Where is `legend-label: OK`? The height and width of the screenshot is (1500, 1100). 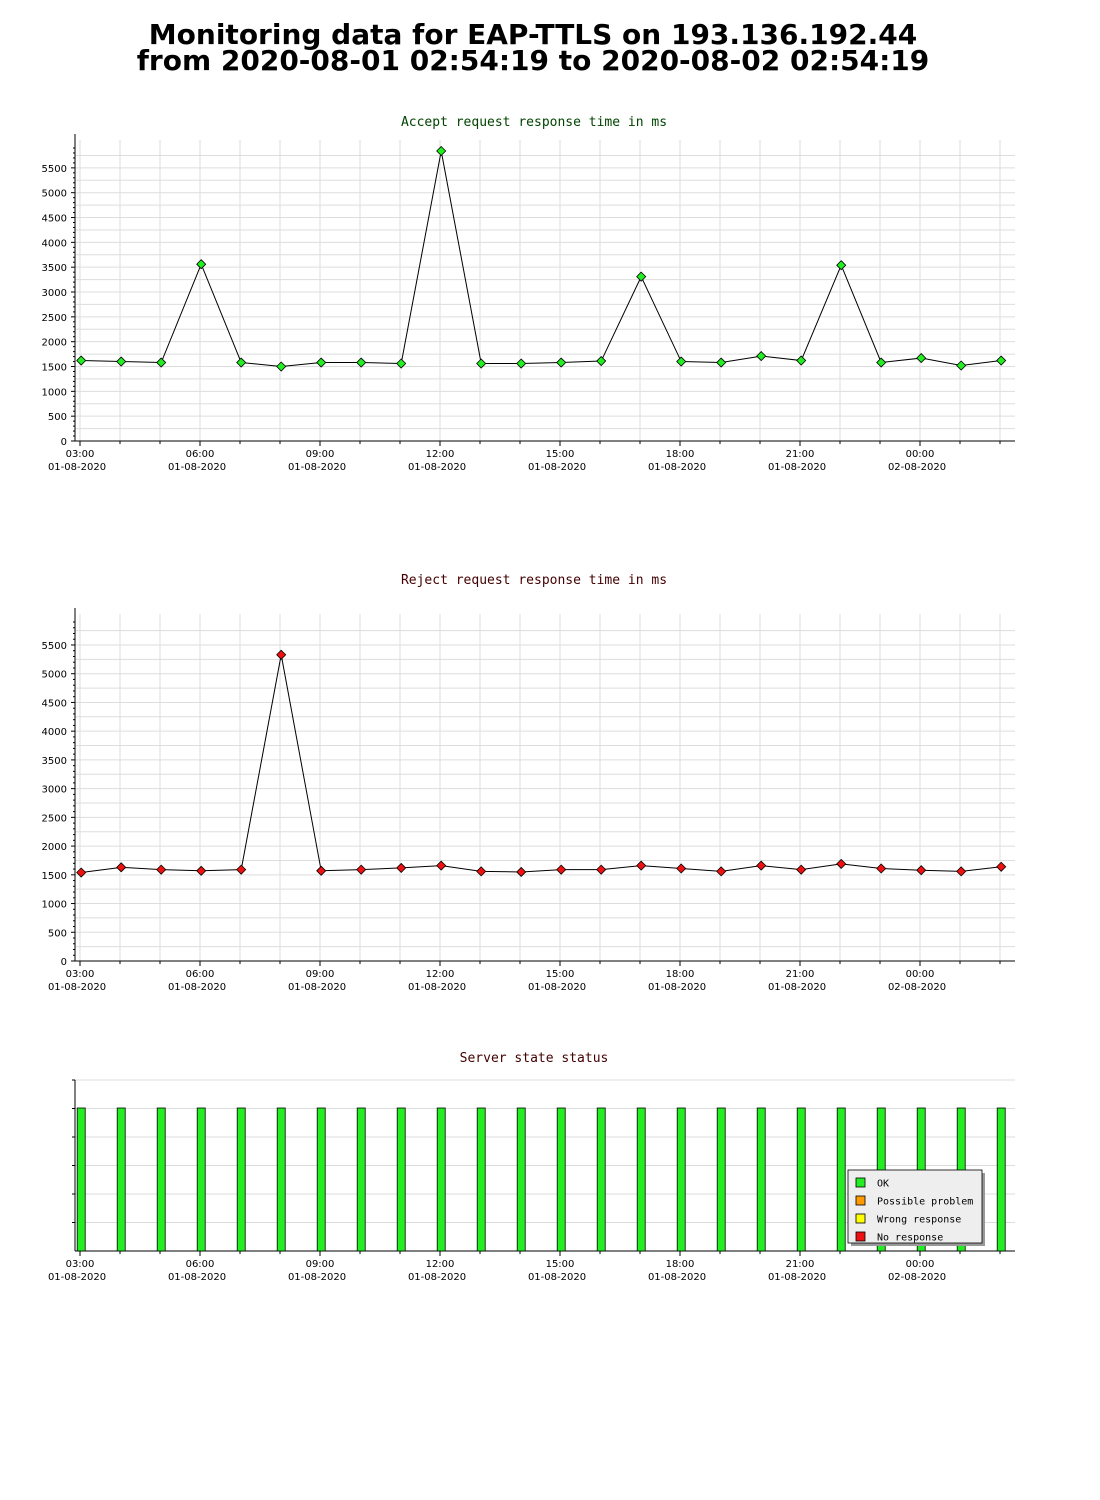 legend-label: OK is located at coordinates (883, 1184).